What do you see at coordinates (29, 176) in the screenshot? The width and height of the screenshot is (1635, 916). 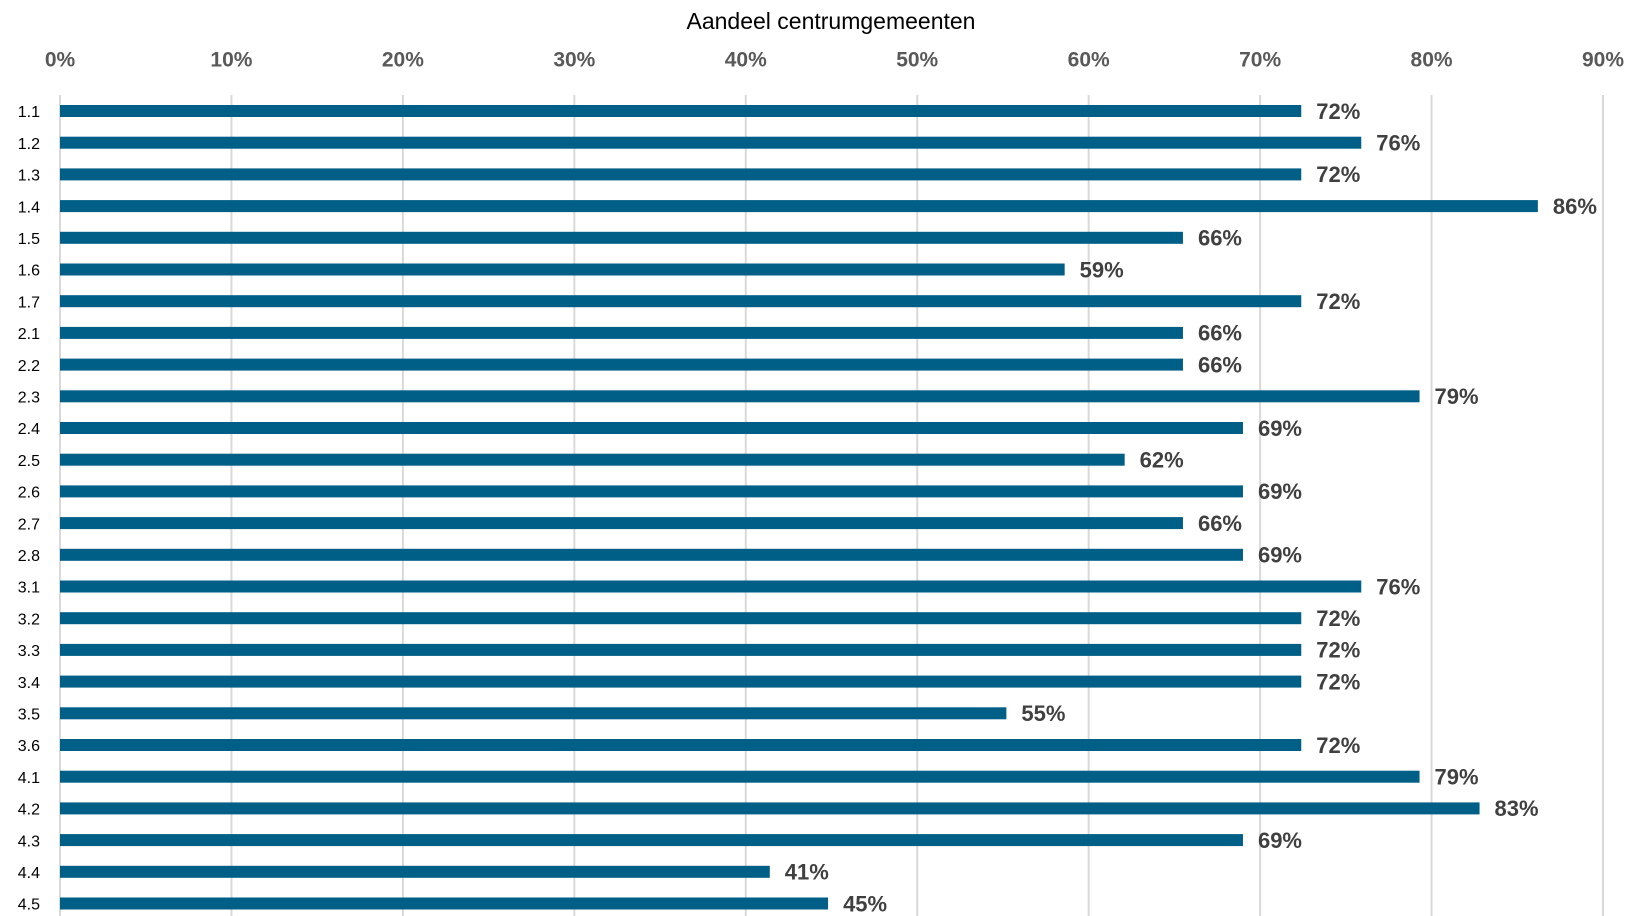 I see `y-tick-label: 1.3` at bounding box center [29, 176].